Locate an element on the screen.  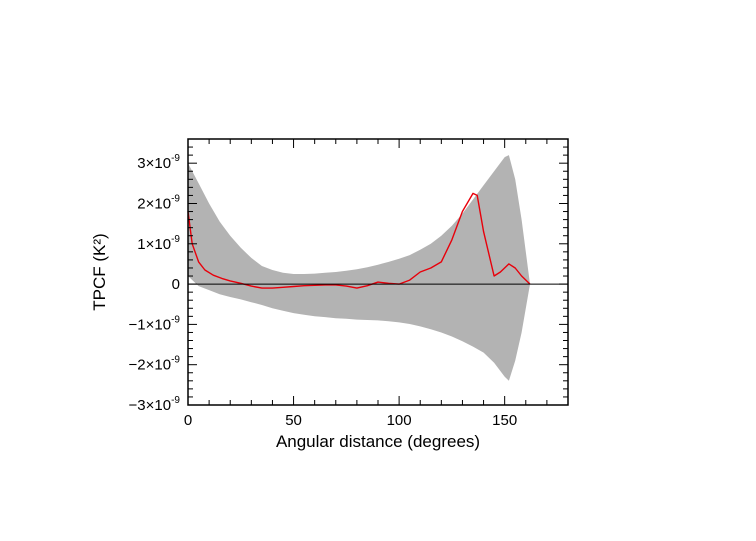
y-tick-label: 3×10⁻⁹ is located at coordinates (158, 162).